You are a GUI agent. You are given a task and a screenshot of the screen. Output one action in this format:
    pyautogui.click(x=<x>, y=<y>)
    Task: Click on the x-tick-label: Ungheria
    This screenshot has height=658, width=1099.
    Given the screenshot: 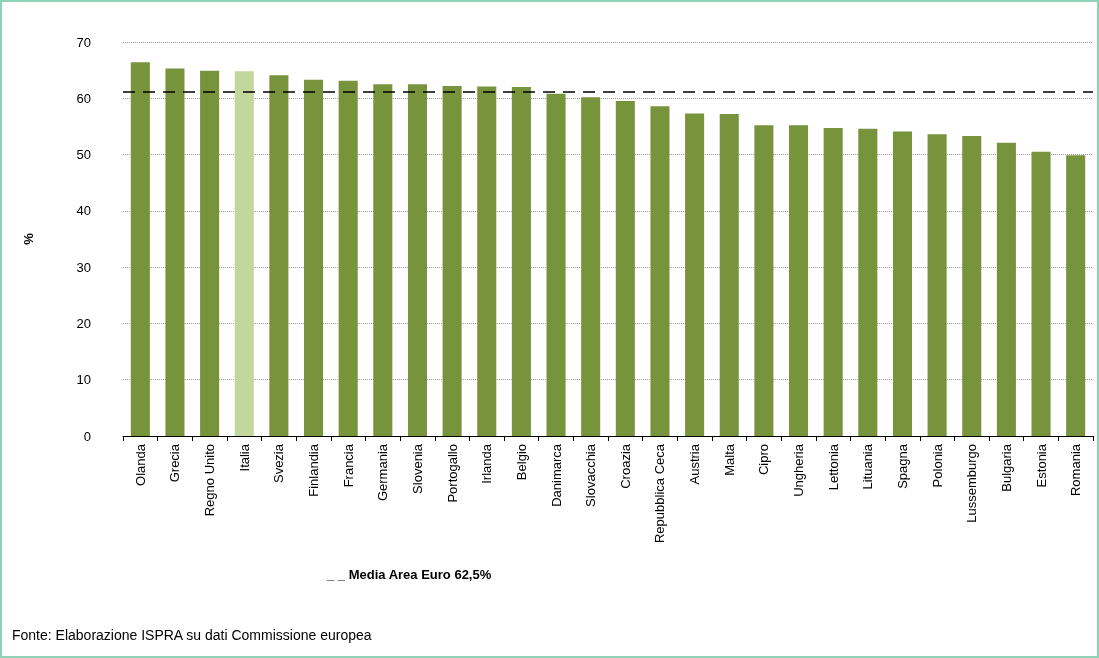 What is the action you would take?
    pyautogui.click(x=799, y=470)
    